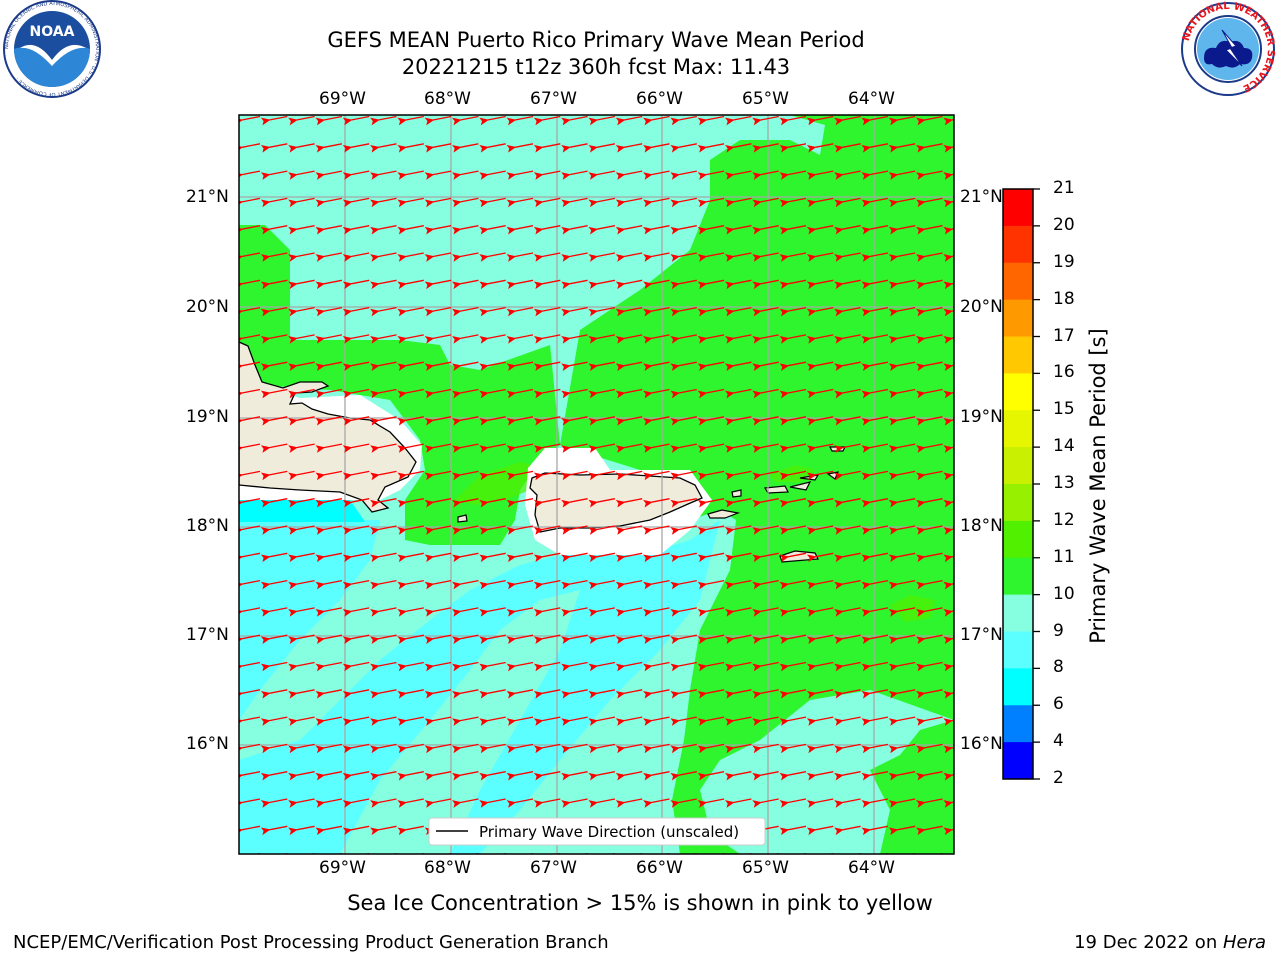 The width and height of the screenshot is (1280, 960). What do you see at coordinates (342, 99) in the screenshot?
I see `lon-label-top-69w: 69°W` at bounding box center [342, 99].